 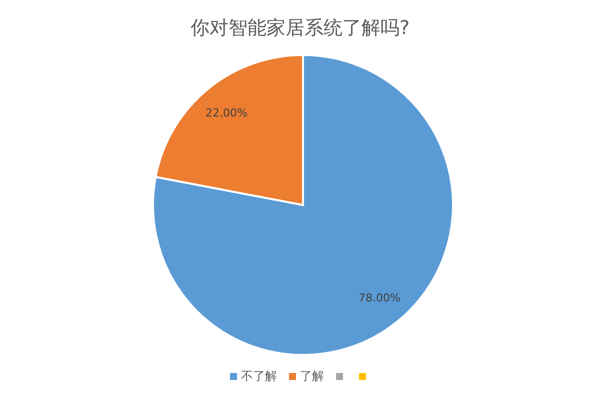 What do you see at coordinates (259, 376) in the screenshot?
I see `legend-label: 不了解` at bounding box center [259, 376].